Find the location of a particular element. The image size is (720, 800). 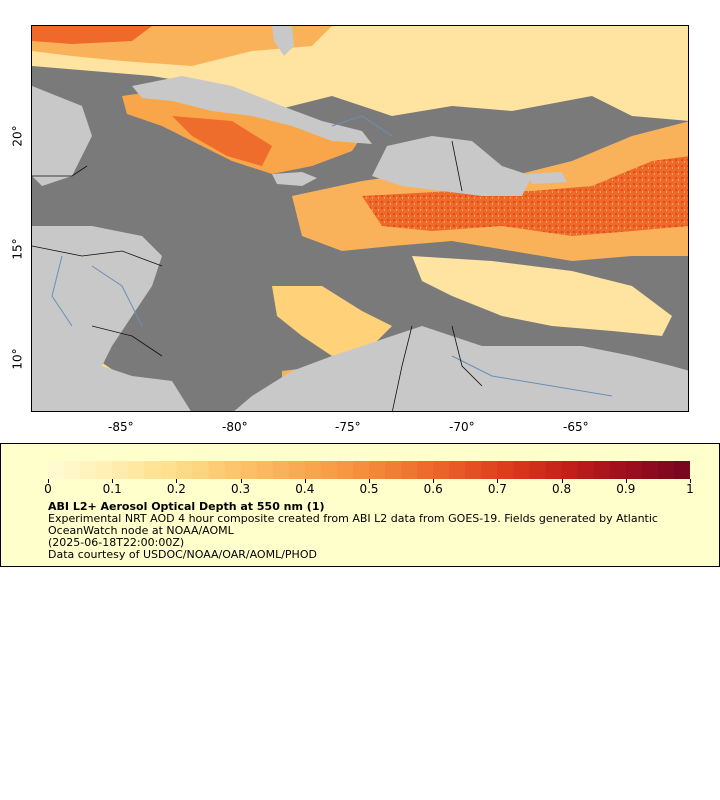

colorbar-tick-label: 0.1 is located at coordinates (112, 489).